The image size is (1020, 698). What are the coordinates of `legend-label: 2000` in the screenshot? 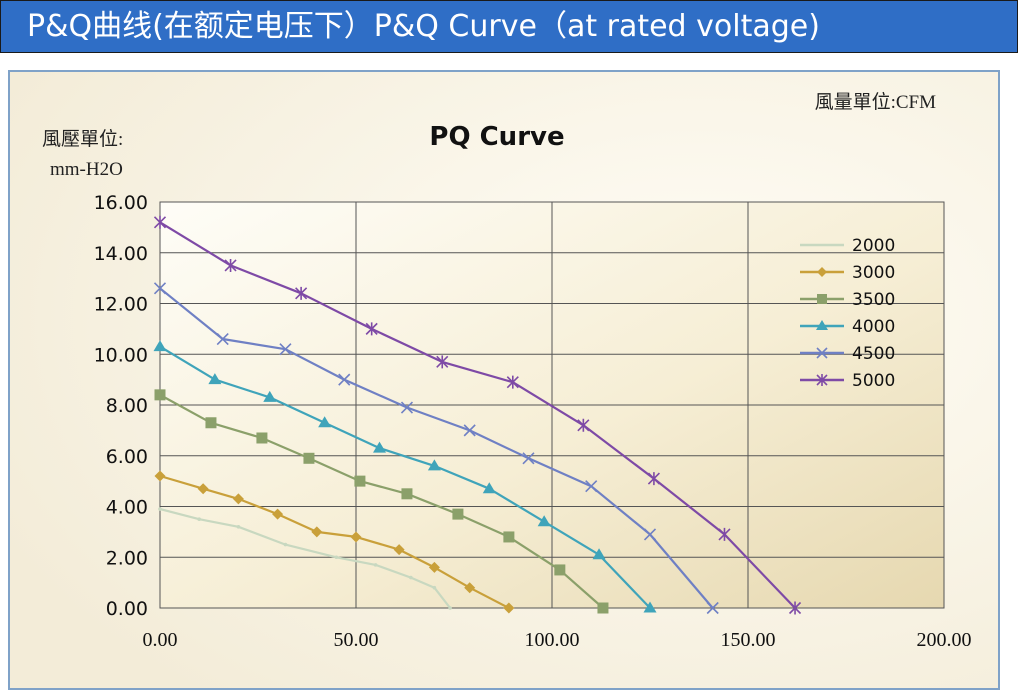 It's located at (873, 246).